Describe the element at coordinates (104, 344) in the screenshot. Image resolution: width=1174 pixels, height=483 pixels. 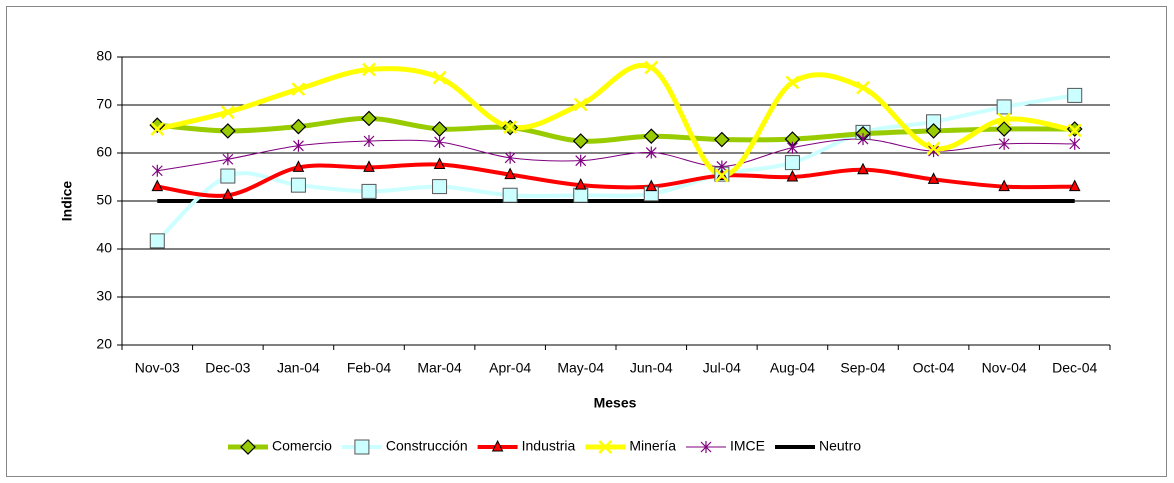
I see `y-tick-label: 20` at that location.